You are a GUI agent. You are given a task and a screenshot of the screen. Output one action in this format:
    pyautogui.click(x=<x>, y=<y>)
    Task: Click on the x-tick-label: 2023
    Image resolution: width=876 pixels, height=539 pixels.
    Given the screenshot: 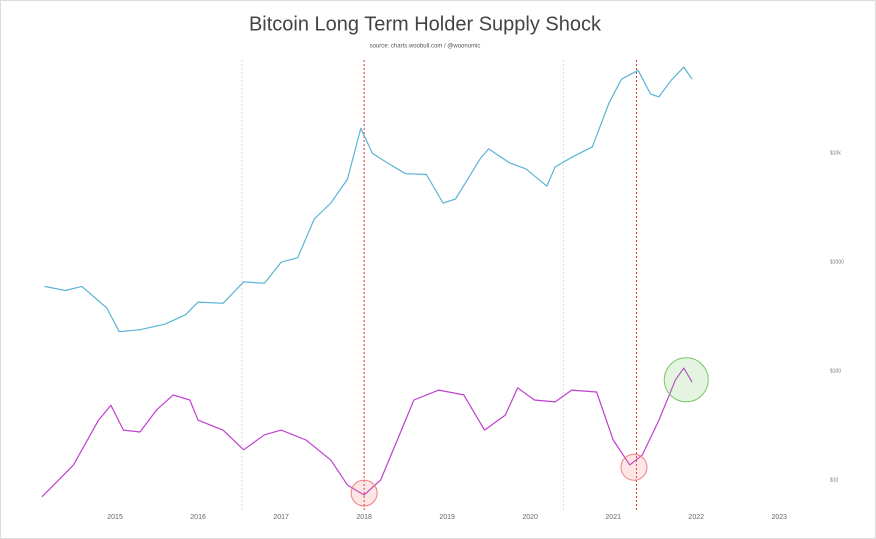 What is the action you would take?
    pyautogui.click(x=779, y=517)
    